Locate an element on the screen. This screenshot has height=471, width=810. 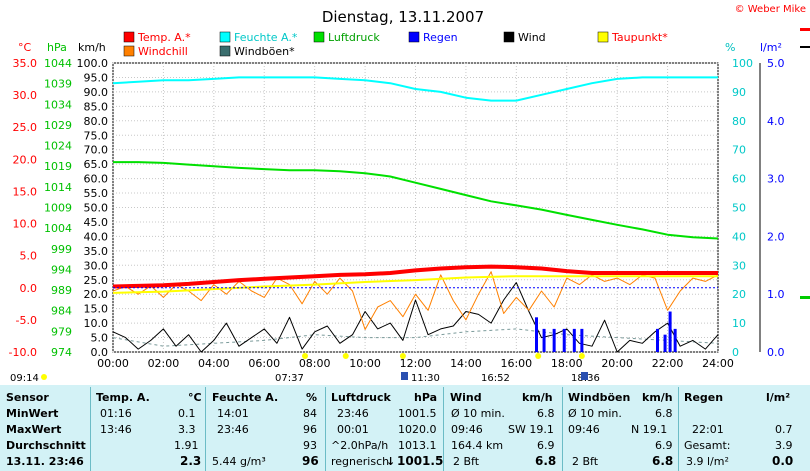
header-pressure-unit: hPa is located at coordinates (426, 397).